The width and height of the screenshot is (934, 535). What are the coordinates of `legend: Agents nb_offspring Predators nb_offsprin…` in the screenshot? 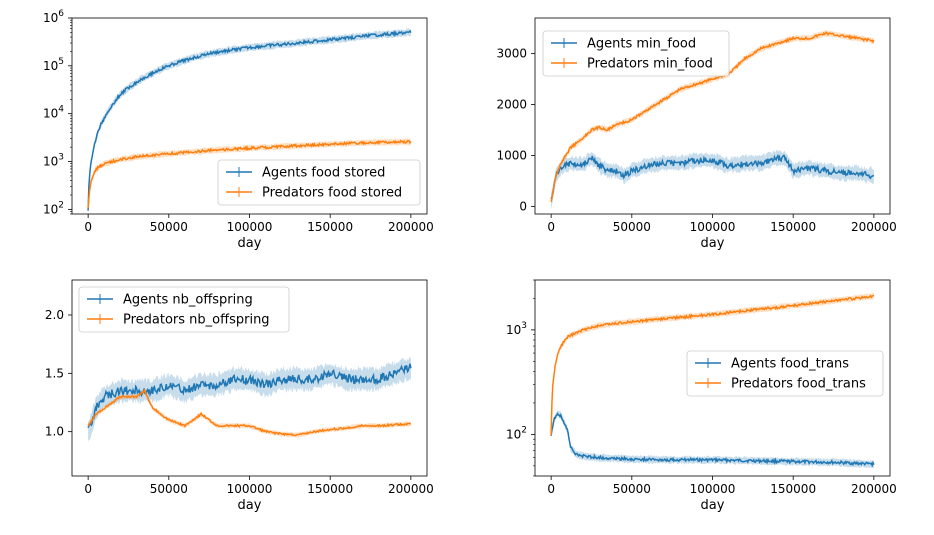 It's located at (184, 309).